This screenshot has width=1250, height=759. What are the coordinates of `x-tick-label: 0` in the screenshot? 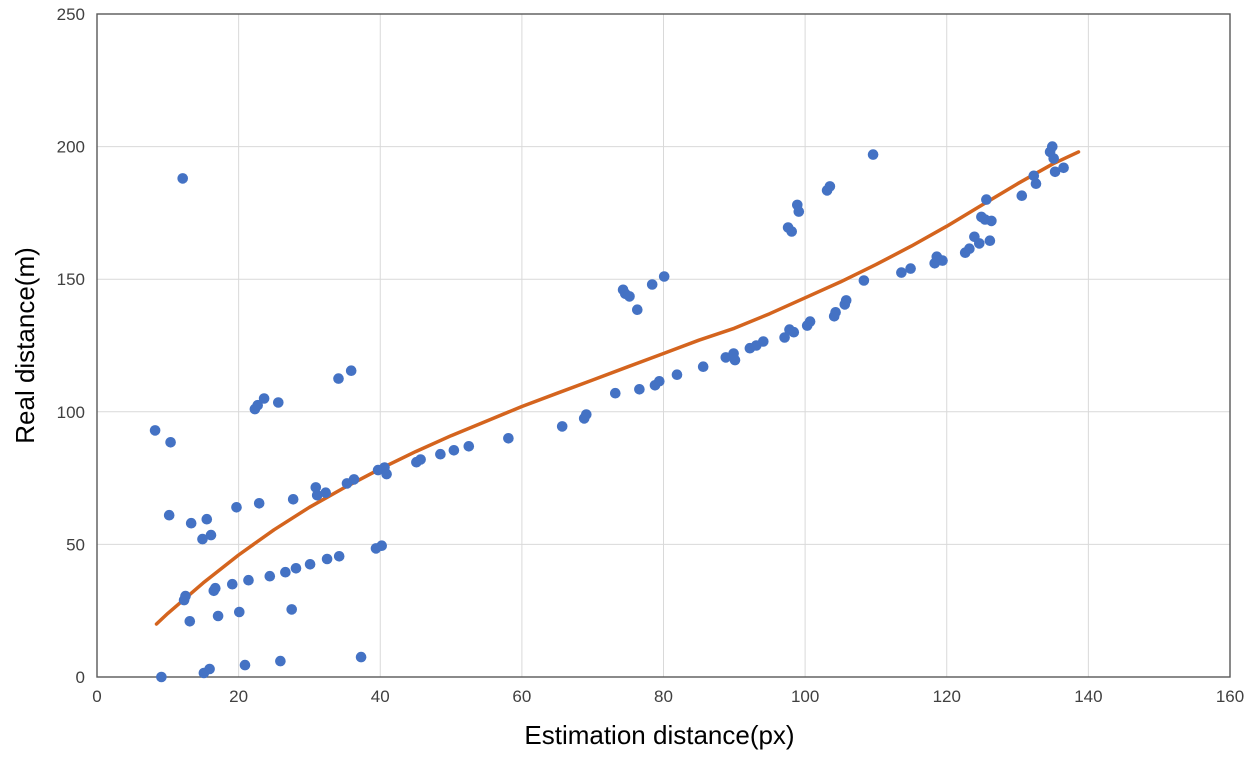 It's located at (96, 696).